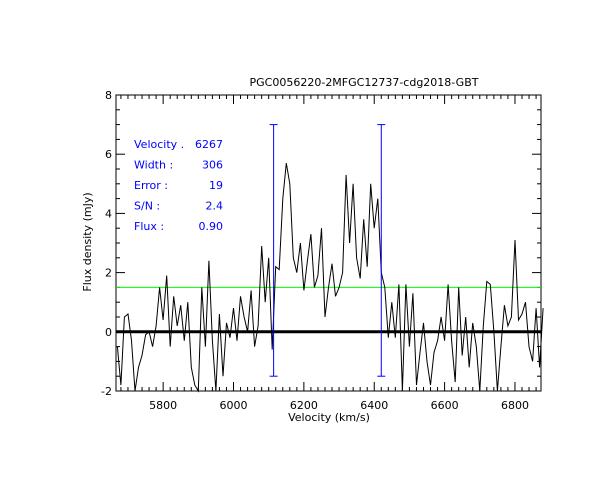 The image size is (612, 504). Describe the element at coordinates (87, 241) in the screenshot. I see `y-axis-label: Flux density (mJy)` at that location.